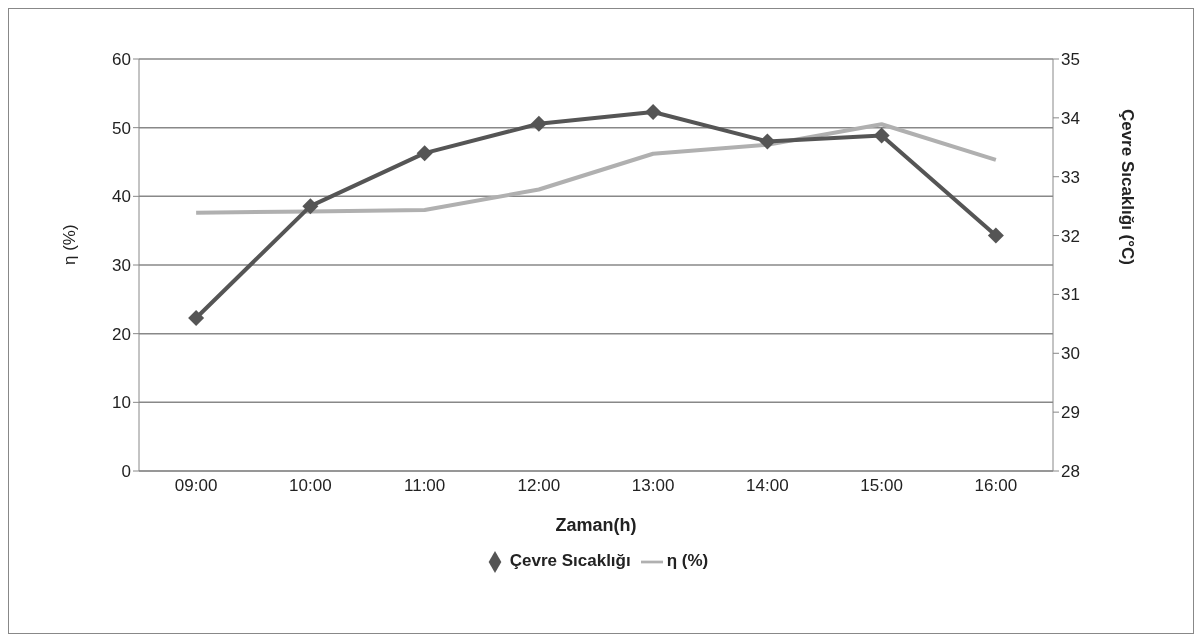  What do you see at coordinates (121, 128) in the screenshot?
I see `y-tick-label: 50` at bounding box center [121, 128].